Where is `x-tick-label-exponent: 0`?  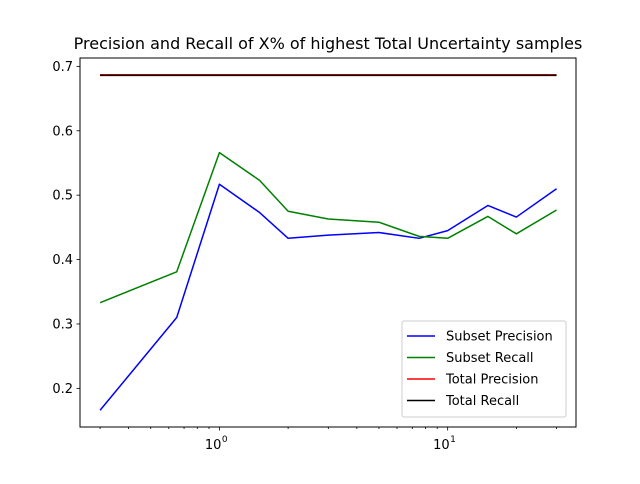 x-tick-label-exponent: 0 is located at coordinates (225, 440).